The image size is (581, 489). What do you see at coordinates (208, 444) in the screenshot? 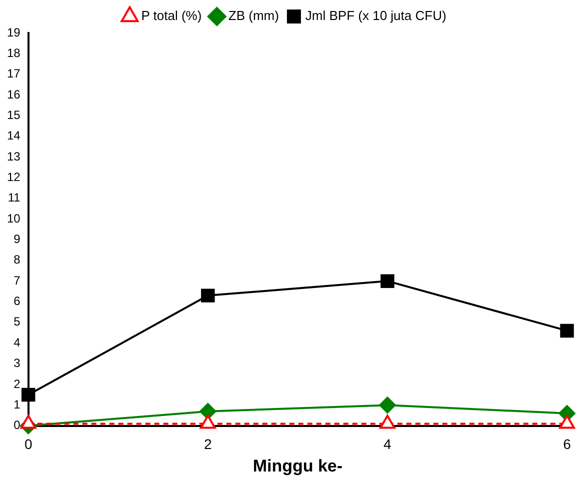
I see `x-tick-label: 2` at bounding box center [208, 444].